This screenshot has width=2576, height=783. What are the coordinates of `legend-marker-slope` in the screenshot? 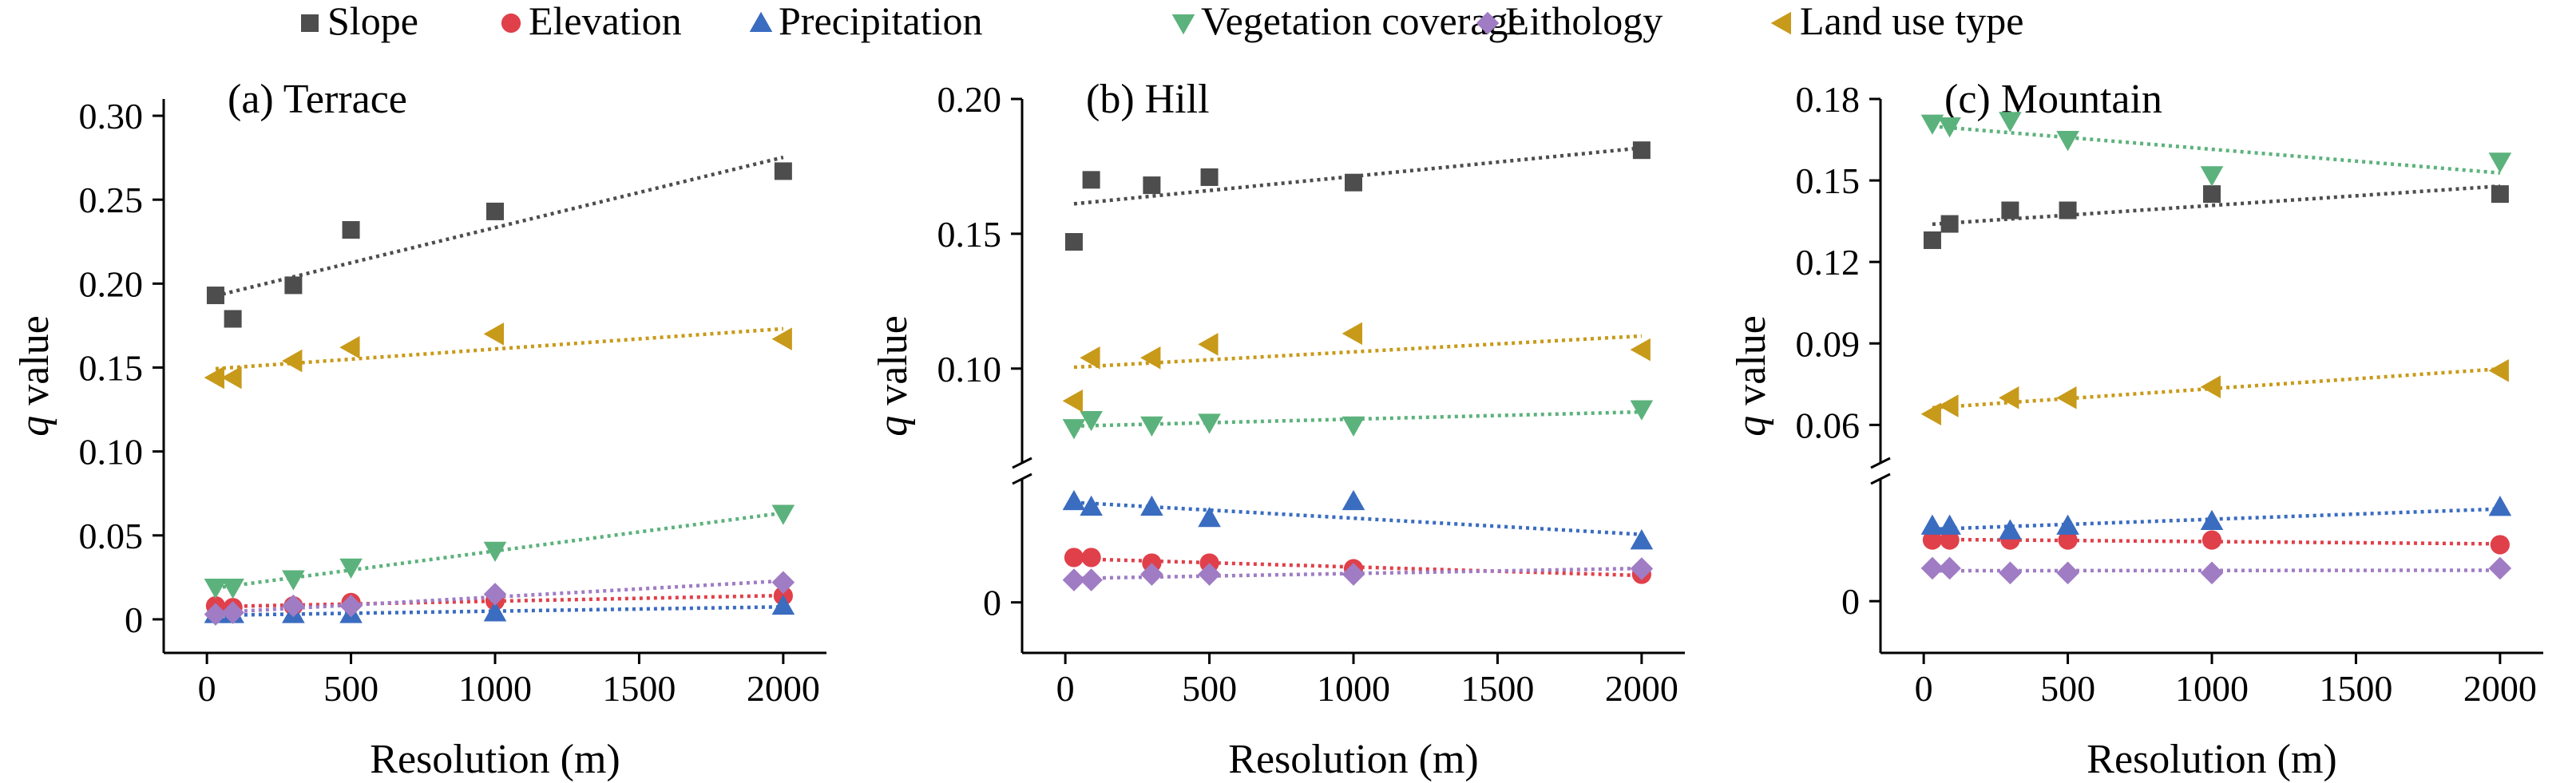 It's located at (310, 23).